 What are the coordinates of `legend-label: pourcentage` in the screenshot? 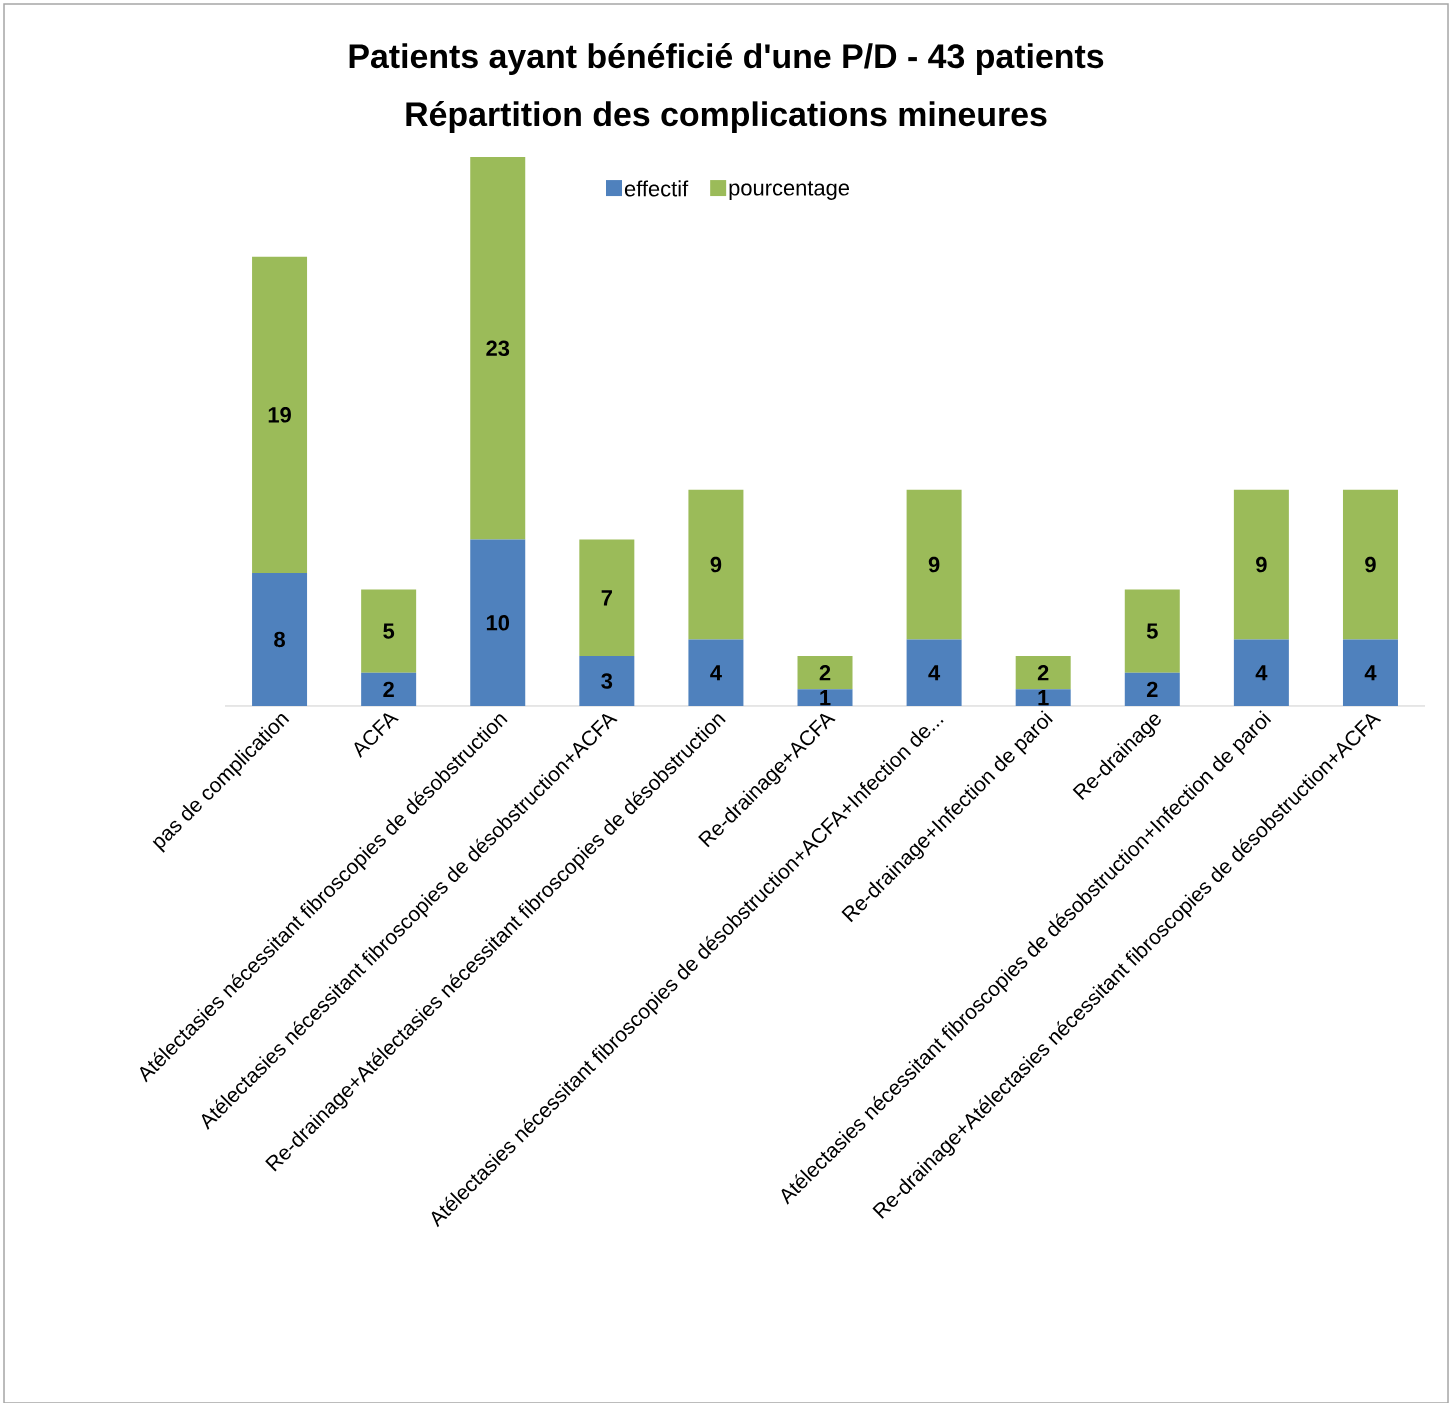 It's located at (789, 190).